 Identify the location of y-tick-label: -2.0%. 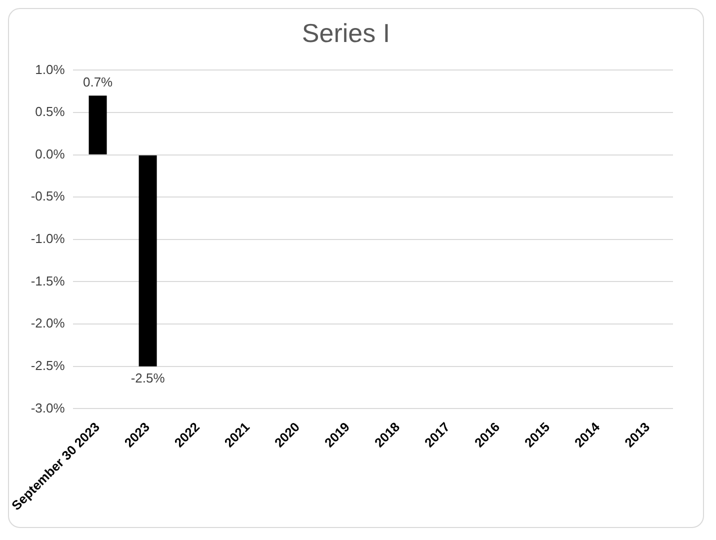
(48, 323).